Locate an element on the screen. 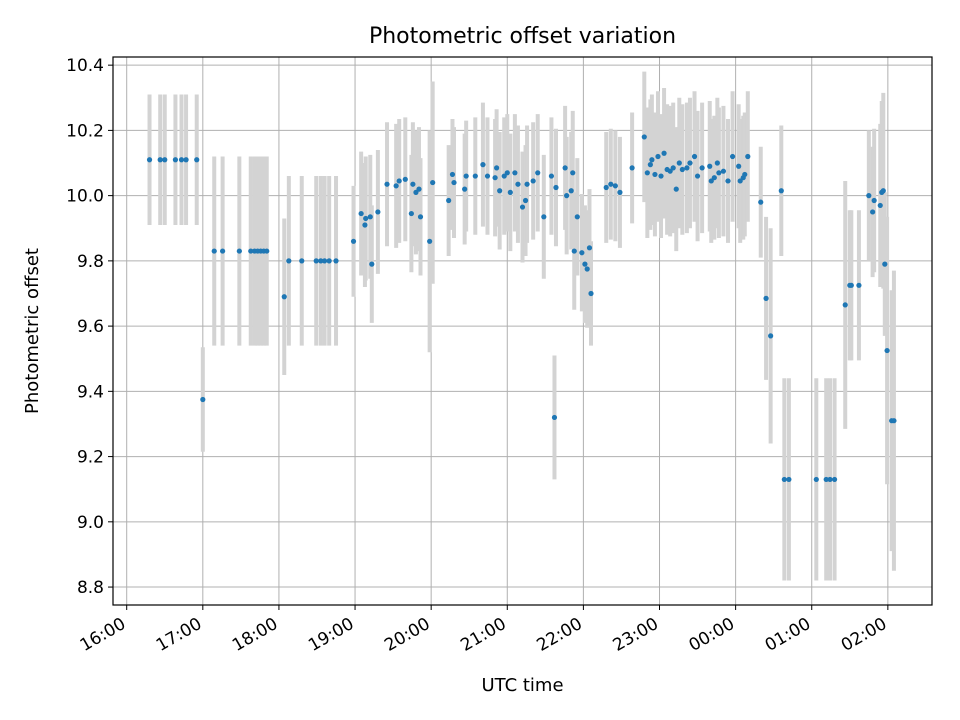  x-tick-label: 20:00 is located at coordinates (407, 635).